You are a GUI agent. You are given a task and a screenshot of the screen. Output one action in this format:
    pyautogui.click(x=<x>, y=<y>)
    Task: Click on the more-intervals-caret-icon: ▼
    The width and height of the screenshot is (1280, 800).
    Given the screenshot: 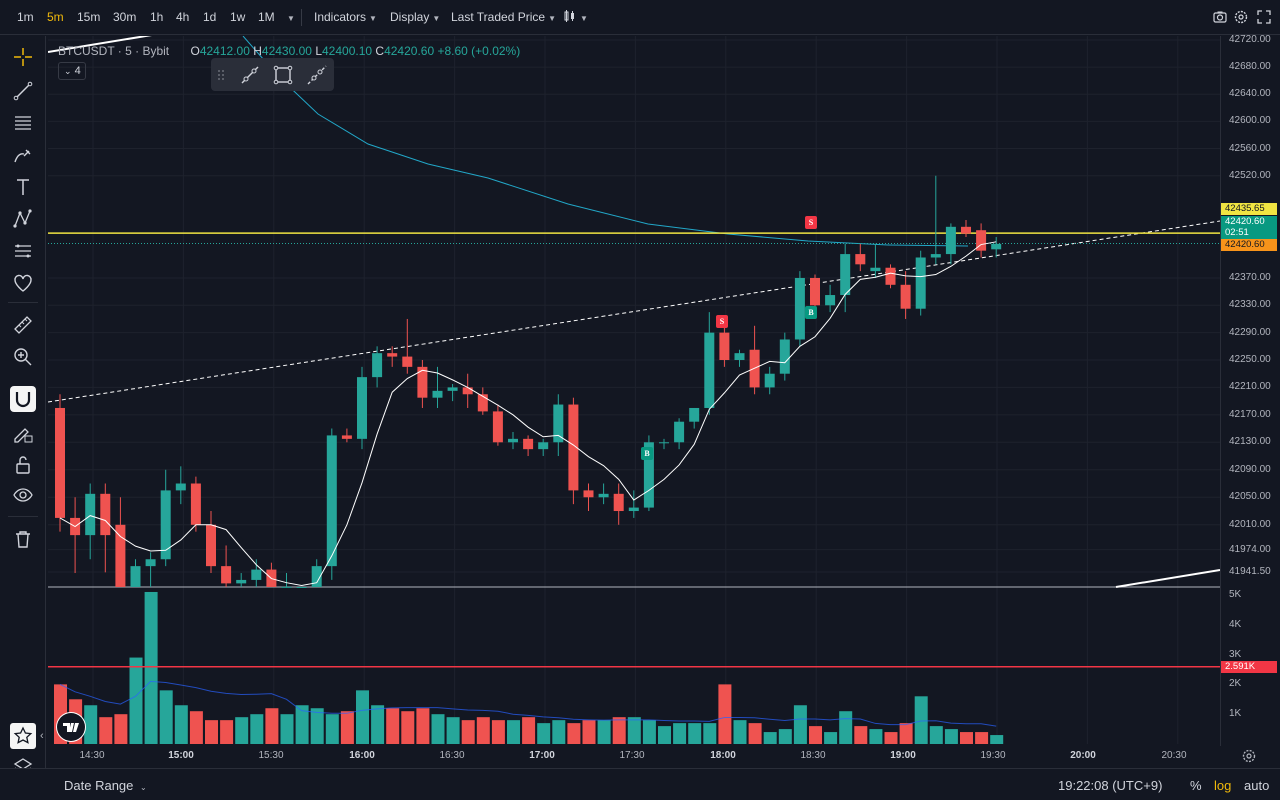 What is the action you would take?
    pyautogui.click(x=291, y=18)
    